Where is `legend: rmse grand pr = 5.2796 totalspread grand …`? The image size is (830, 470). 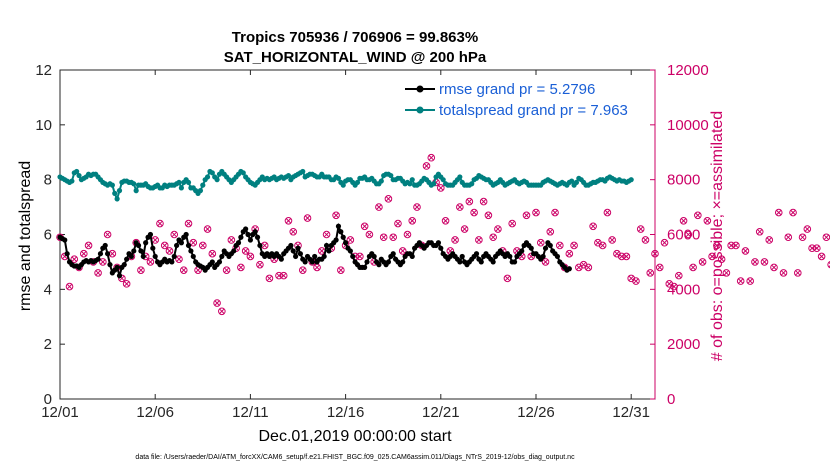 legend: rmse grand pr = 5.2796 totalspread grand … is located at coordinates (516, 100).